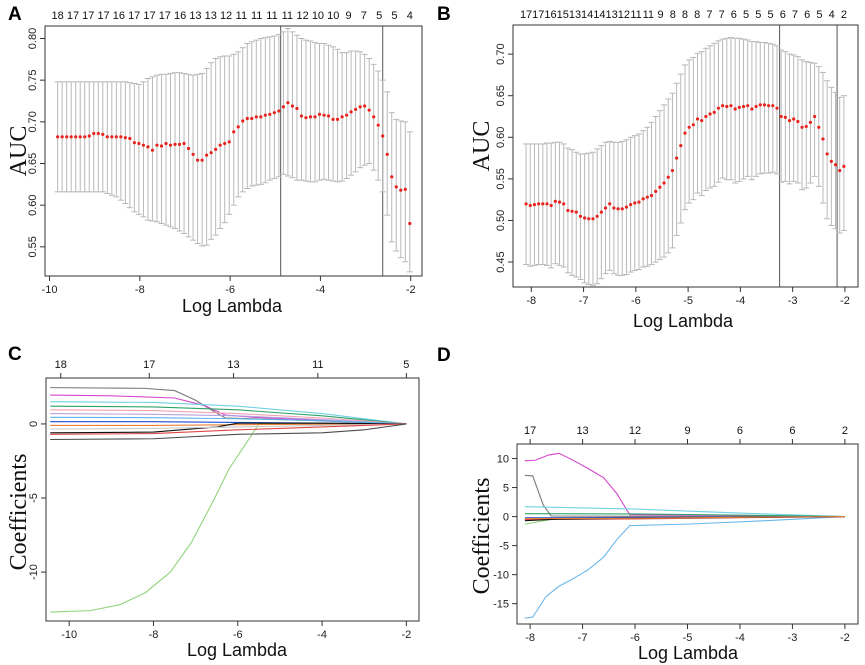 This screenshot has height=665, width=865. Describe the element at coordinates (228, 420) in the screenshot. I see `coefficient-path-var8` at that location.